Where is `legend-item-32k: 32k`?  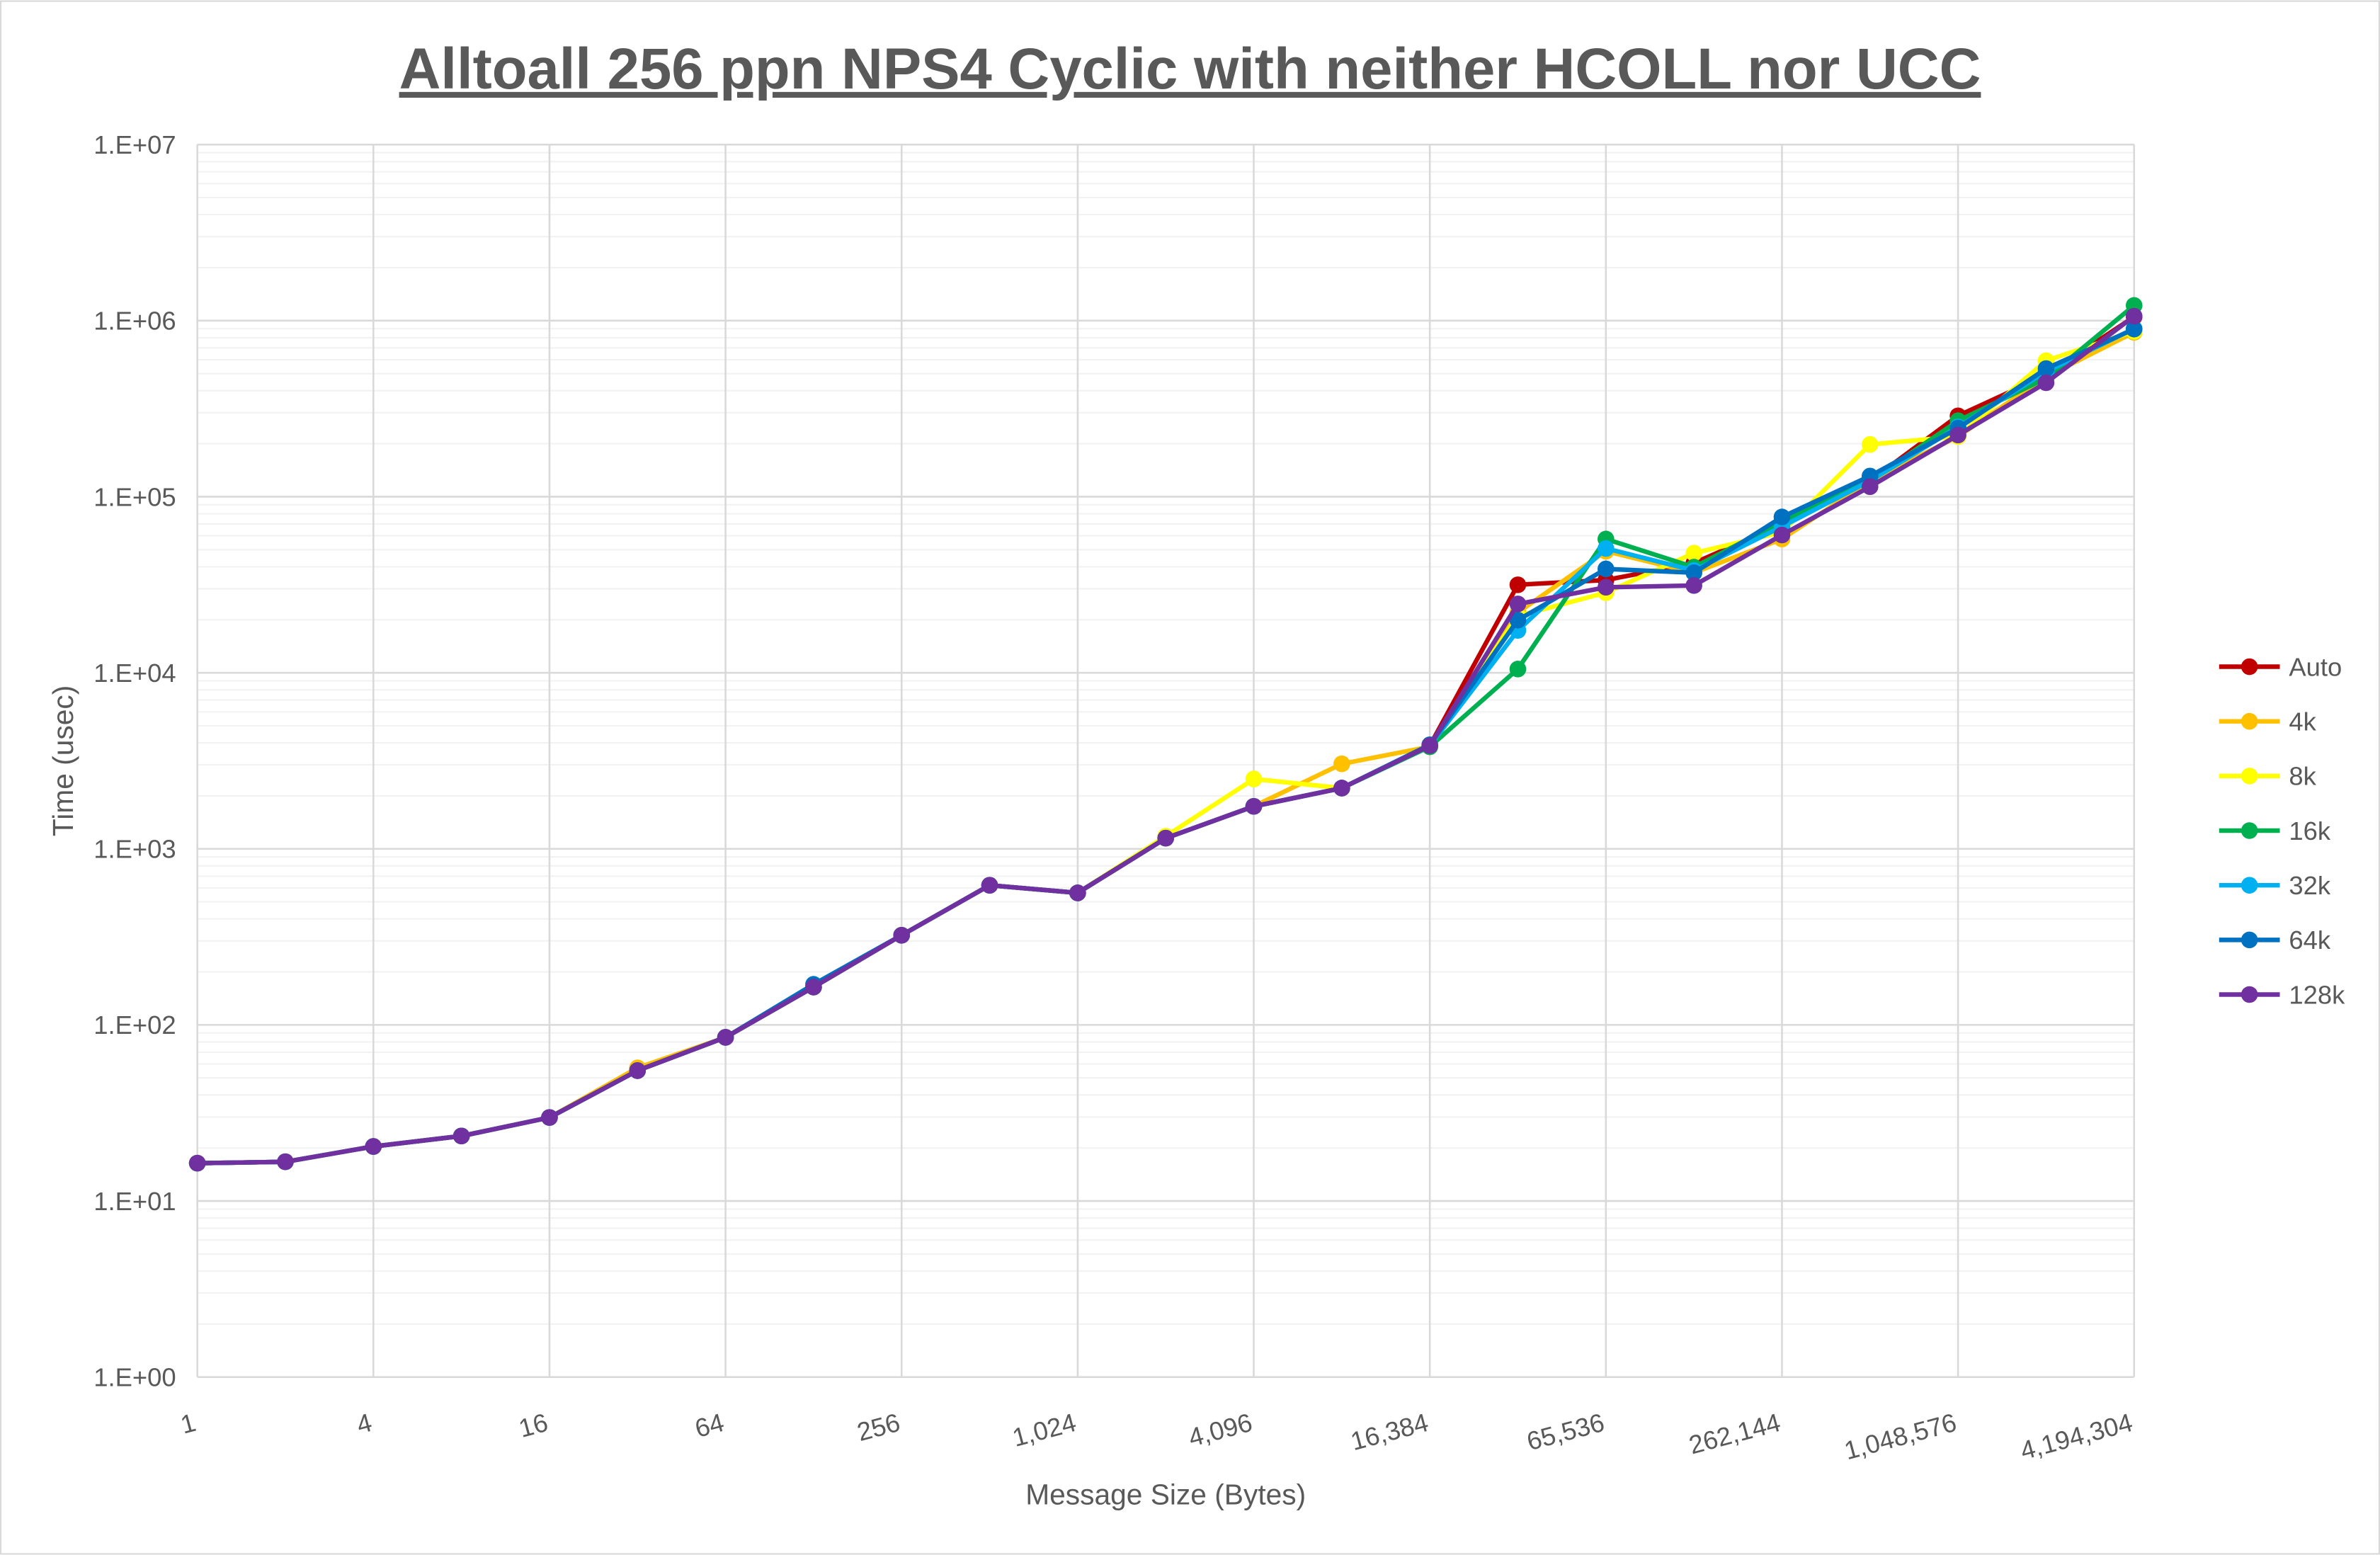 legend-item-32k: 32k is located at coordinates (2275, 885).